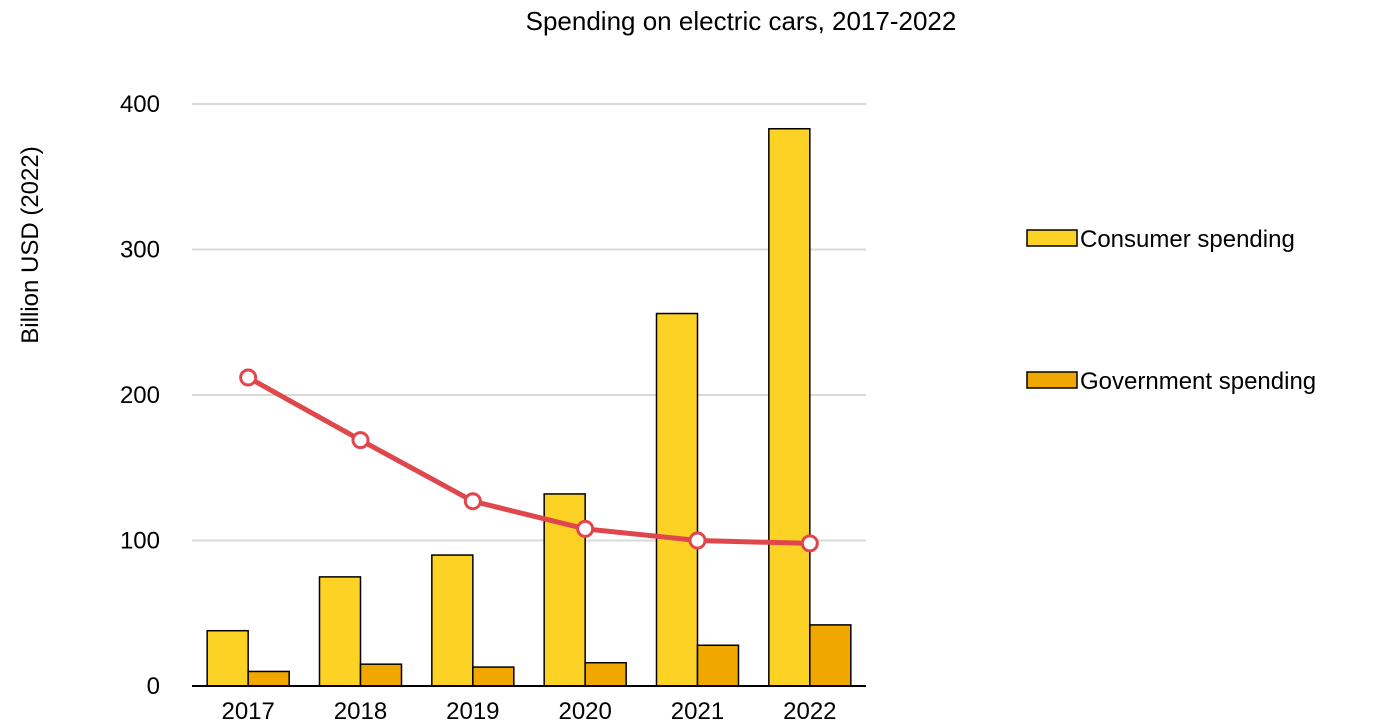  What do you see at coordinates (140, 395) in the screenshot?
I see `y-tick-label: 200` at bounding box center [140, 395].